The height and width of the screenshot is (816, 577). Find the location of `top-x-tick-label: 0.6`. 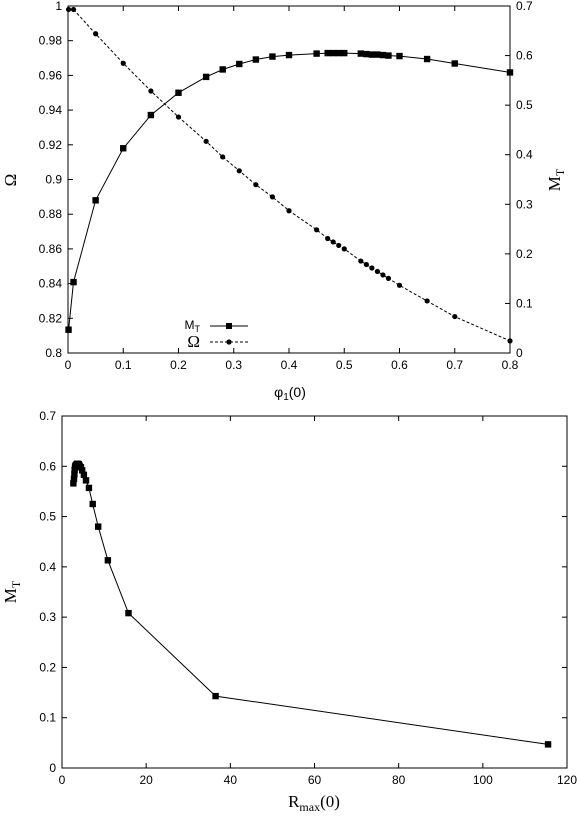

top-x-tick-label: 0.6 is located at coordinates (399, 365).